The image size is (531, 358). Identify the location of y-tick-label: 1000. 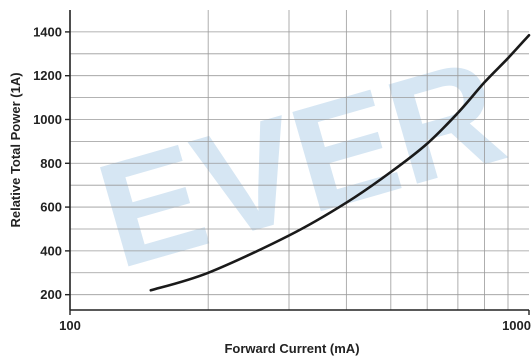
(47, 119).